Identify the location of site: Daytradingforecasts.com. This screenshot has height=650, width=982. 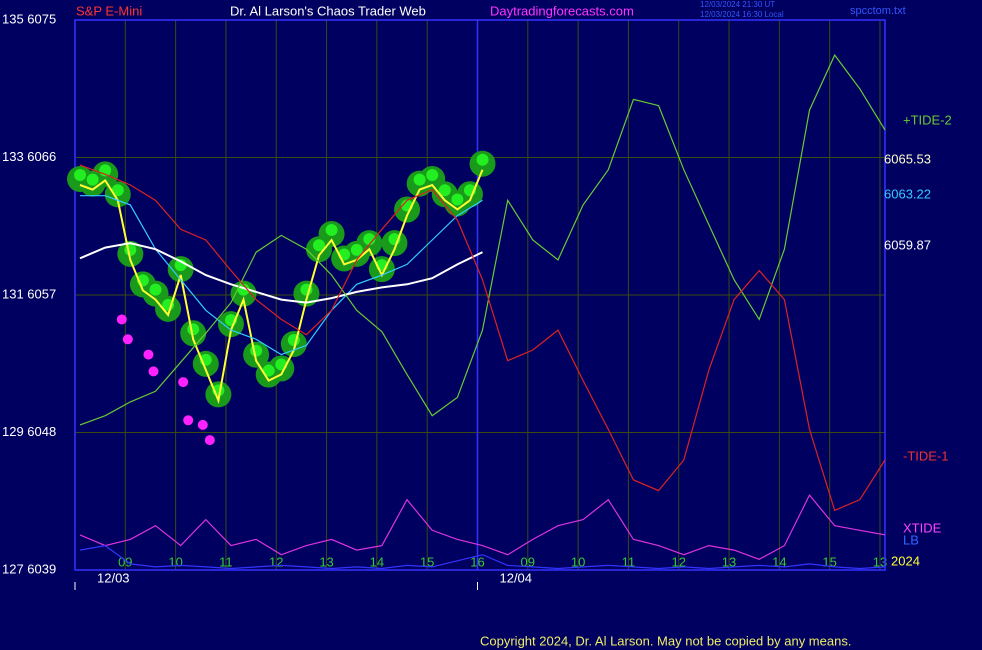
(562, 10).